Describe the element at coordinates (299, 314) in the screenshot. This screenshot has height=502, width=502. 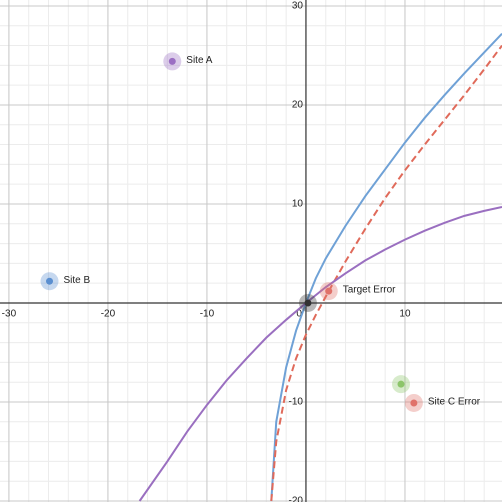
I see `x-tick-label: 0` at that location.